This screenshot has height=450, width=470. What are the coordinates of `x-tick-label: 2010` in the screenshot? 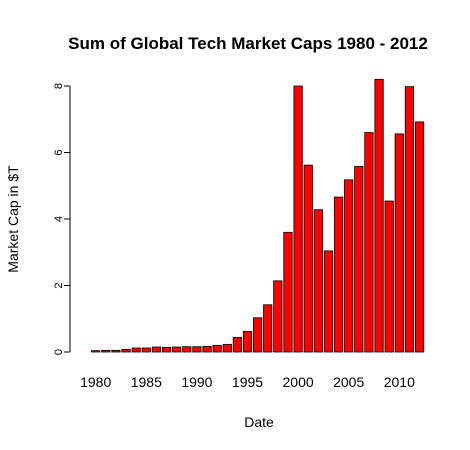 It's located at (399, 382).